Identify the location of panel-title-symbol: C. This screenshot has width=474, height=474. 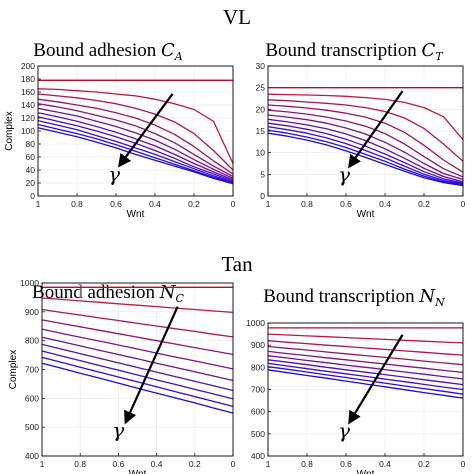
(429, 50).